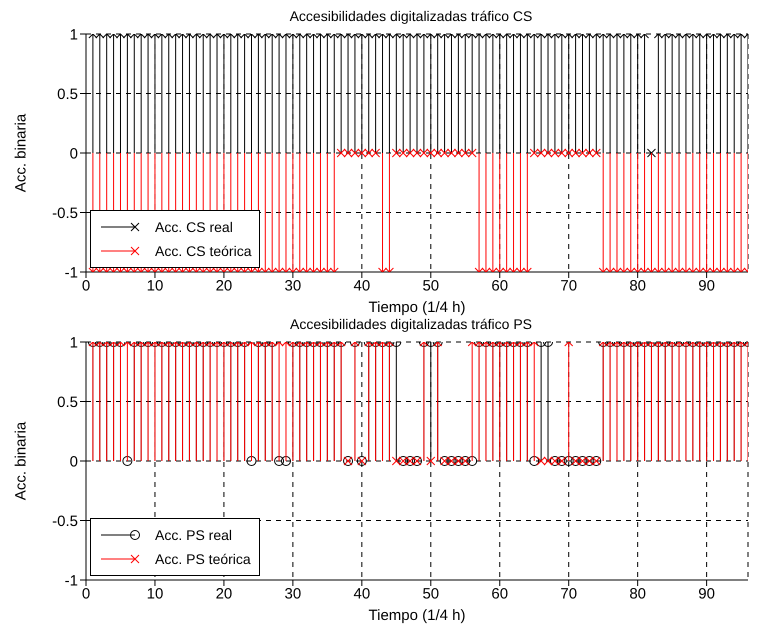 This screenshot has height=628, width=762. What do you see at coordinates (194, 227) in the screenshot?
I see `legend-label: Acc. CS real` at bounding box center [194, 227].